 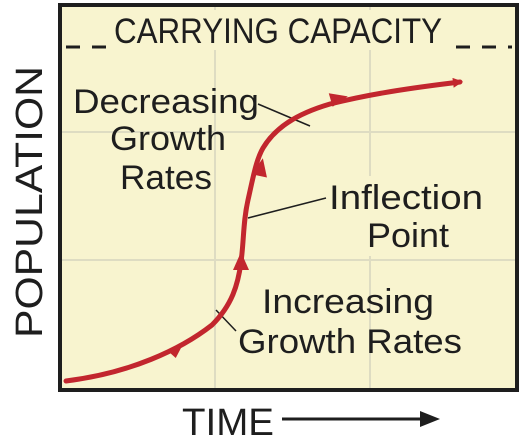 What do you see at coordinates (408, 236) in the screenshot?
I see `annotation-inflection-line-2: Point` at bounding box center [408, 236].